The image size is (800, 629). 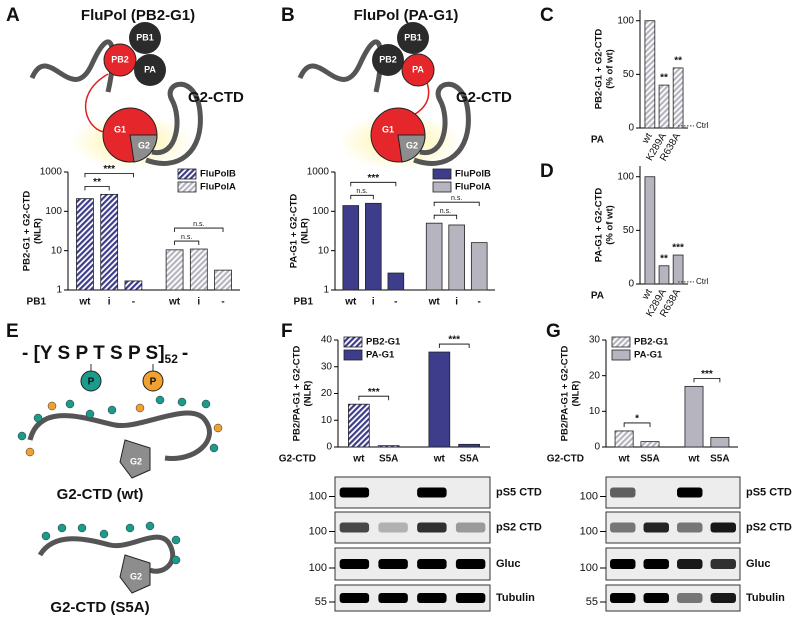 I want to click on panel-letter: G, so click(x=553, y=331).